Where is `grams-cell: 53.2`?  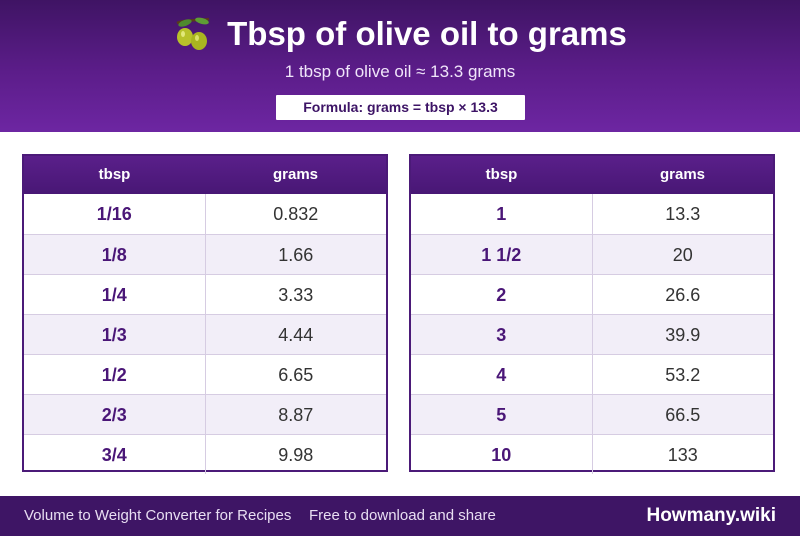
grams-cell: 53.2 is located at coordinates (683, 375).